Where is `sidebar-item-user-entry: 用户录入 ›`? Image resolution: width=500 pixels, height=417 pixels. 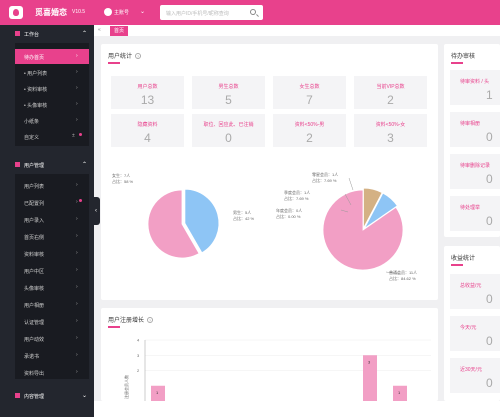
sidebar-item-user-entry: 用户录入 › is located at coordinates (51, 220).